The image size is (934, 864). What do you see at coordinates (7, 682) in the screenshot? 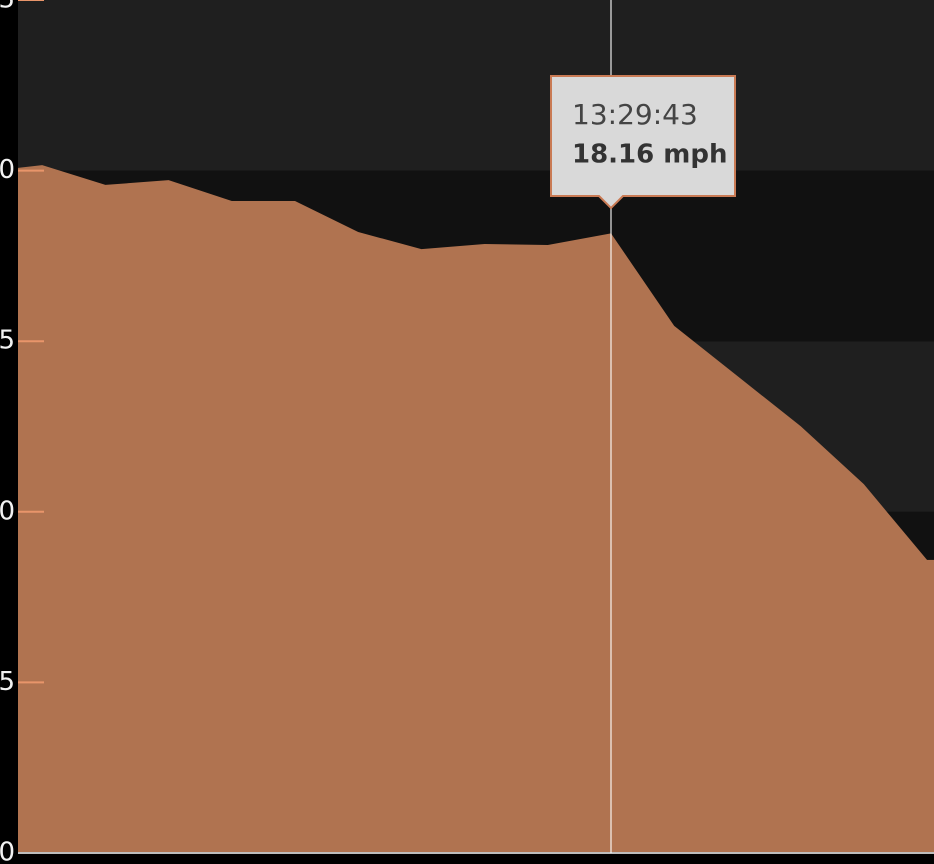
I see `y-tick-label: 5` at bounding box center [7, 682].